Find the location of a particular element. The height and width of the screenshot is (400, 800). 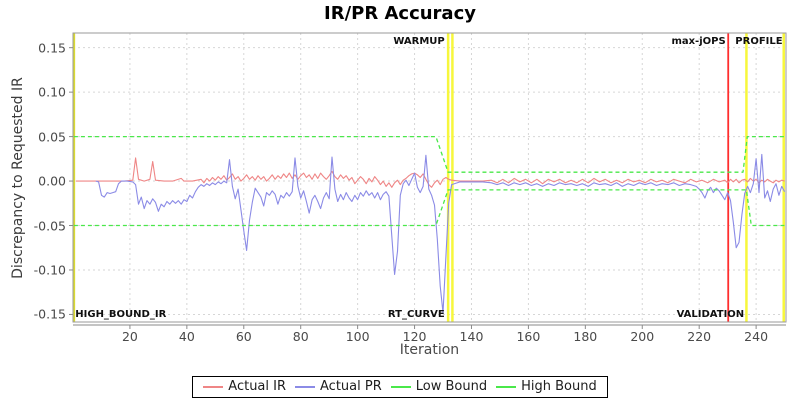

x-tick-label: 240 is located at coordinates (756, 336).